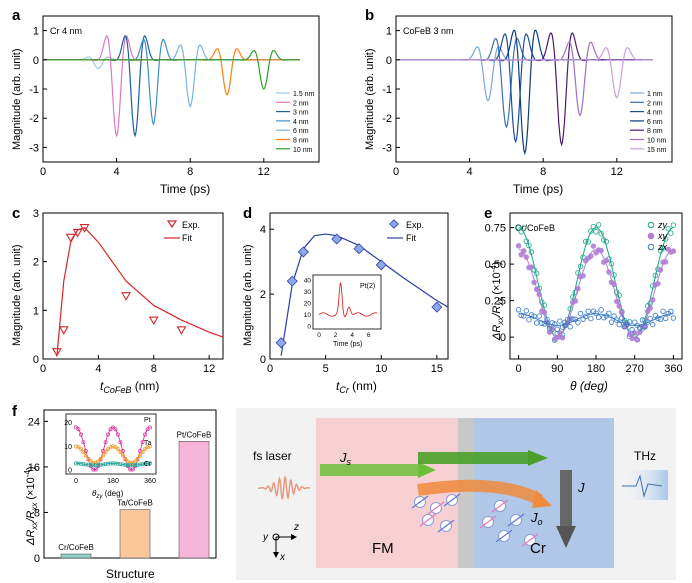 The image size is (692, 583). I want to click on y-ticks: 0 0.25 0.50 0.75, so click(499, 283).